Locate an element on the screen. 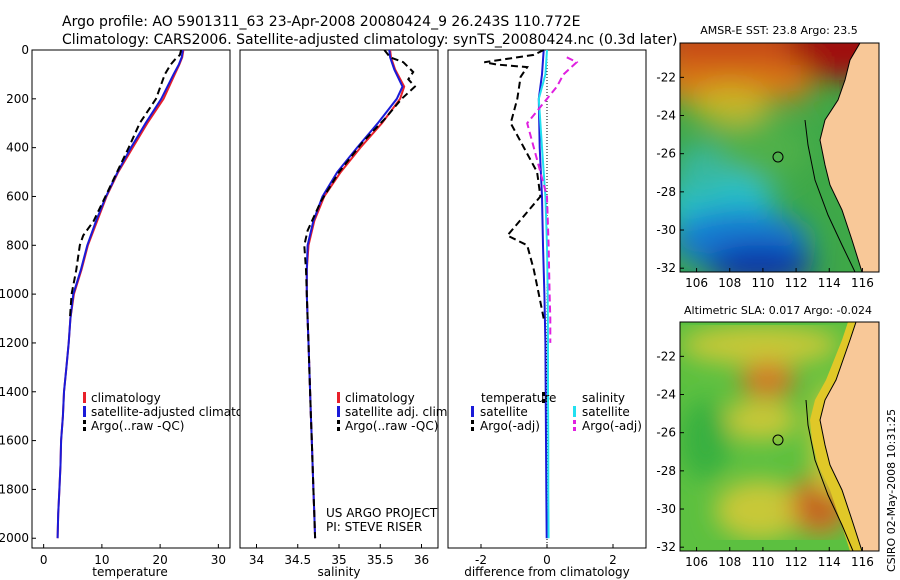  legend-swatch-temp-argo-top is located at coordinates (472, 422).